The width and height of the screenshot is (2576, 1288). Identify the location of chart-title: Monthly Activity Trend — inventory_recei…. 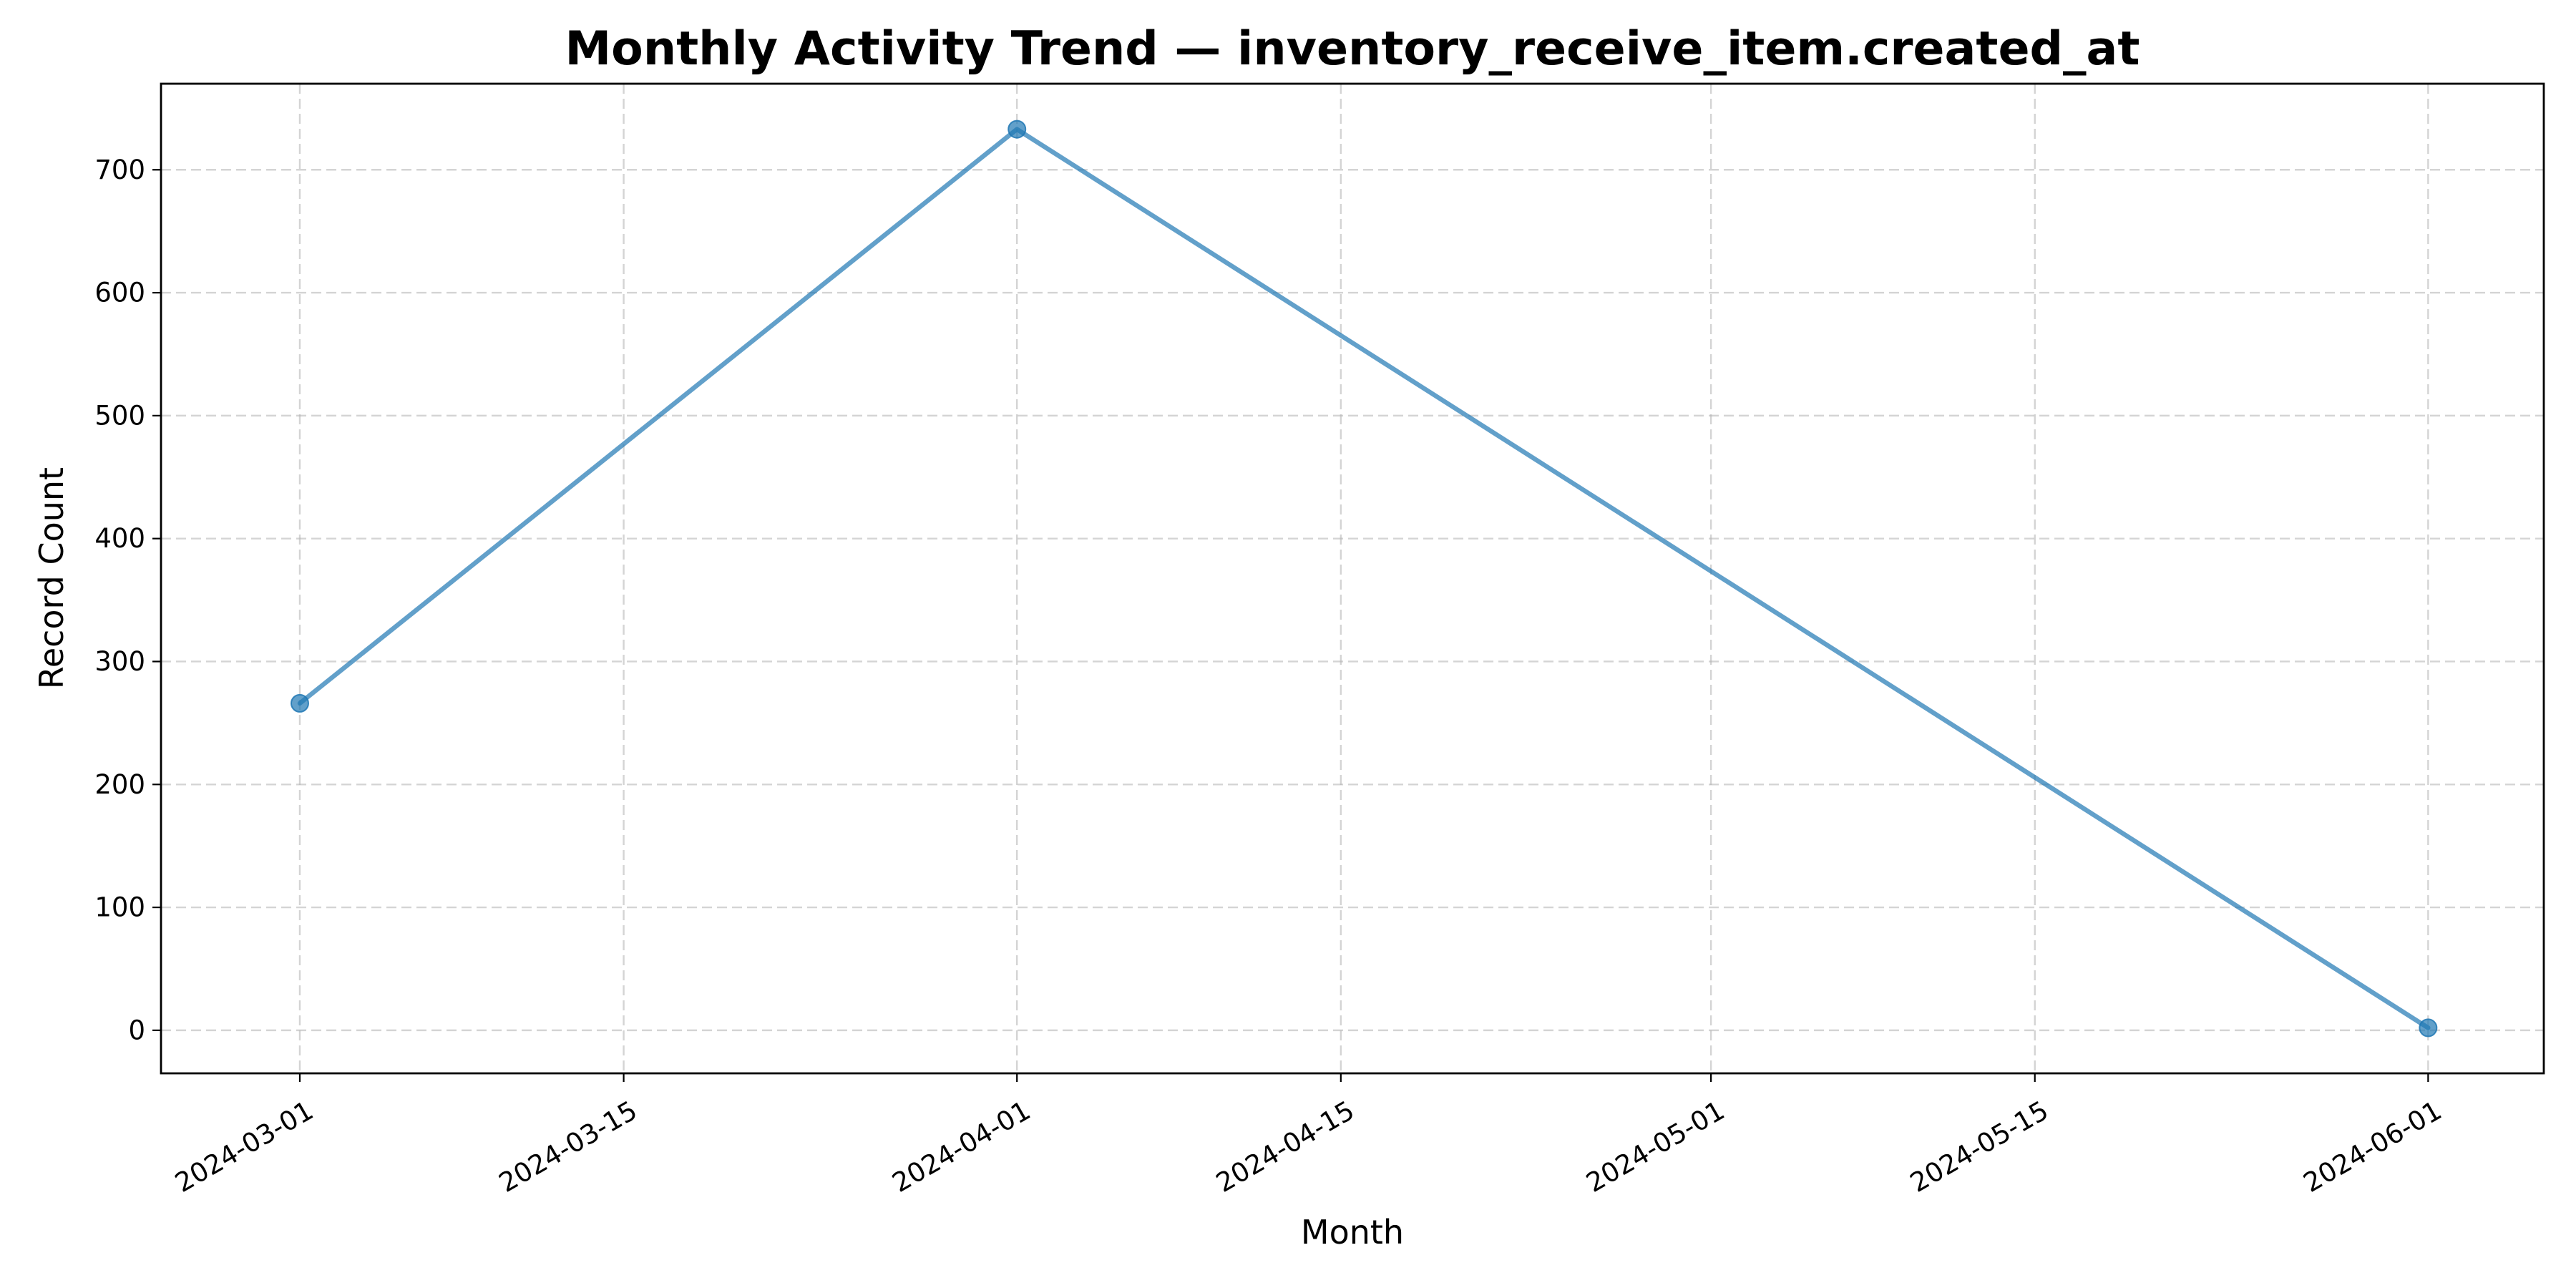
(1352, 49).